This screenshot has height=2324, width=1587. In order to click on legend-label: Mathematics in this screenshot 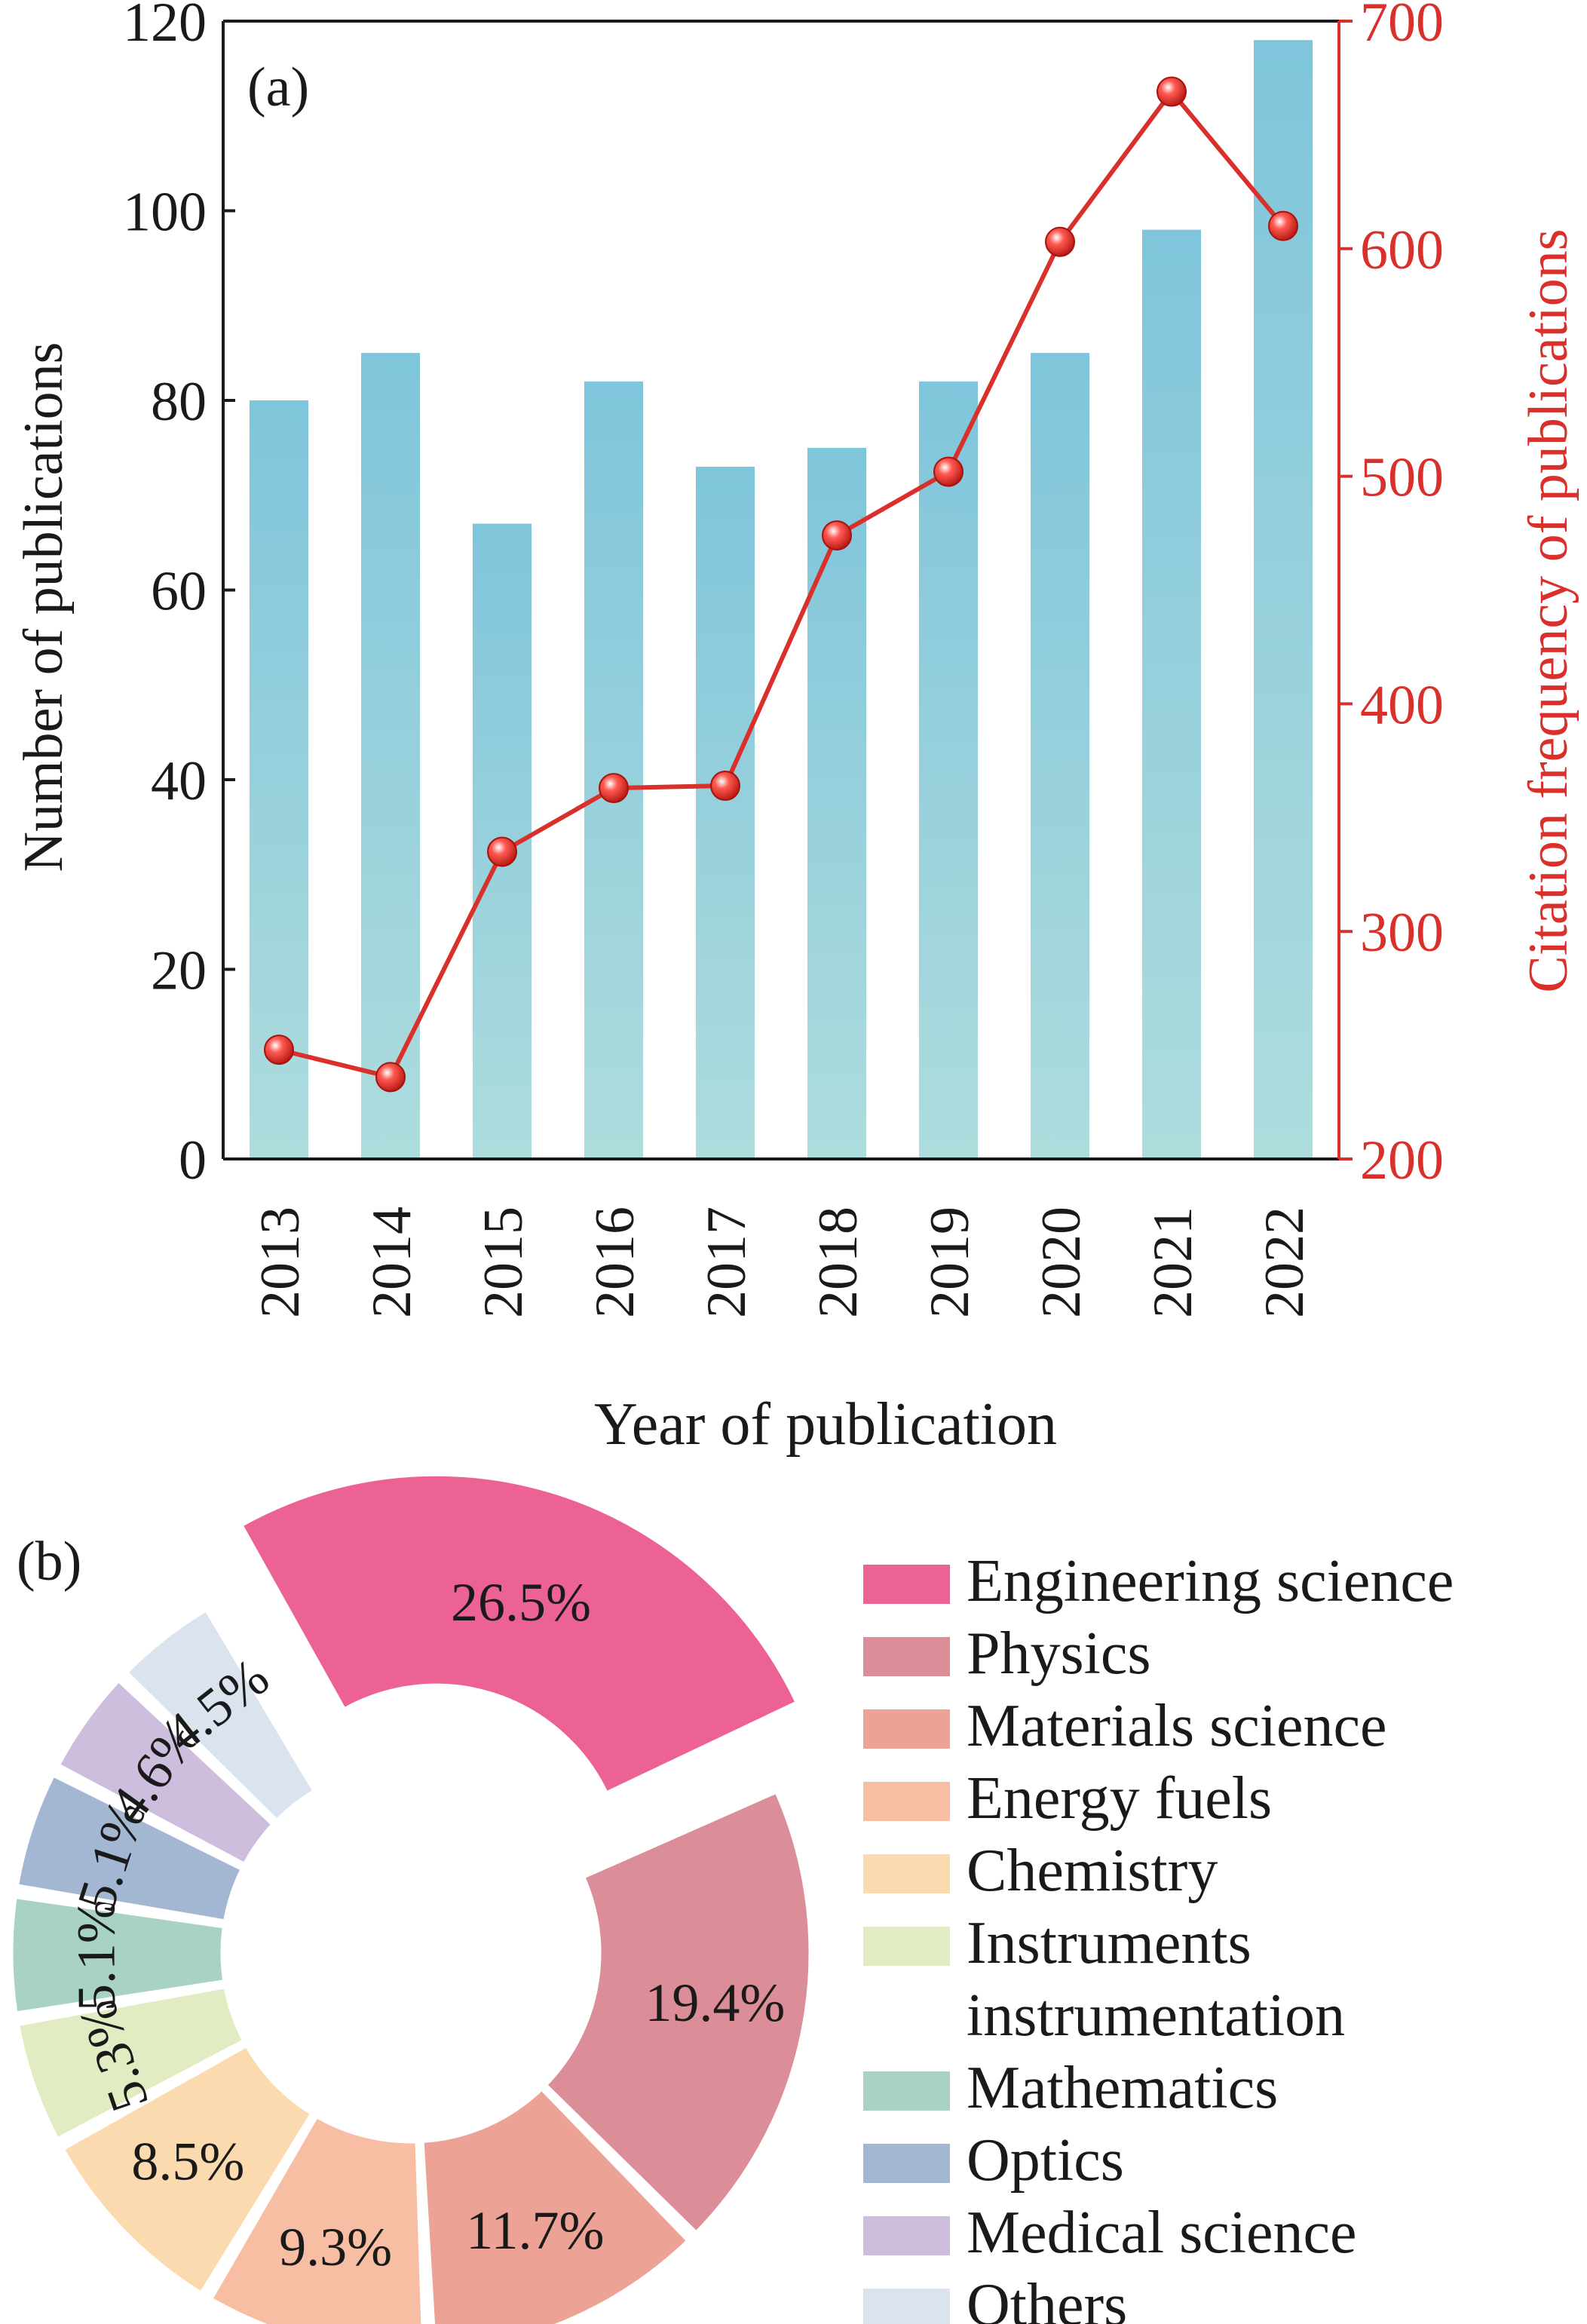, I will do `click(1122, 2088)`.